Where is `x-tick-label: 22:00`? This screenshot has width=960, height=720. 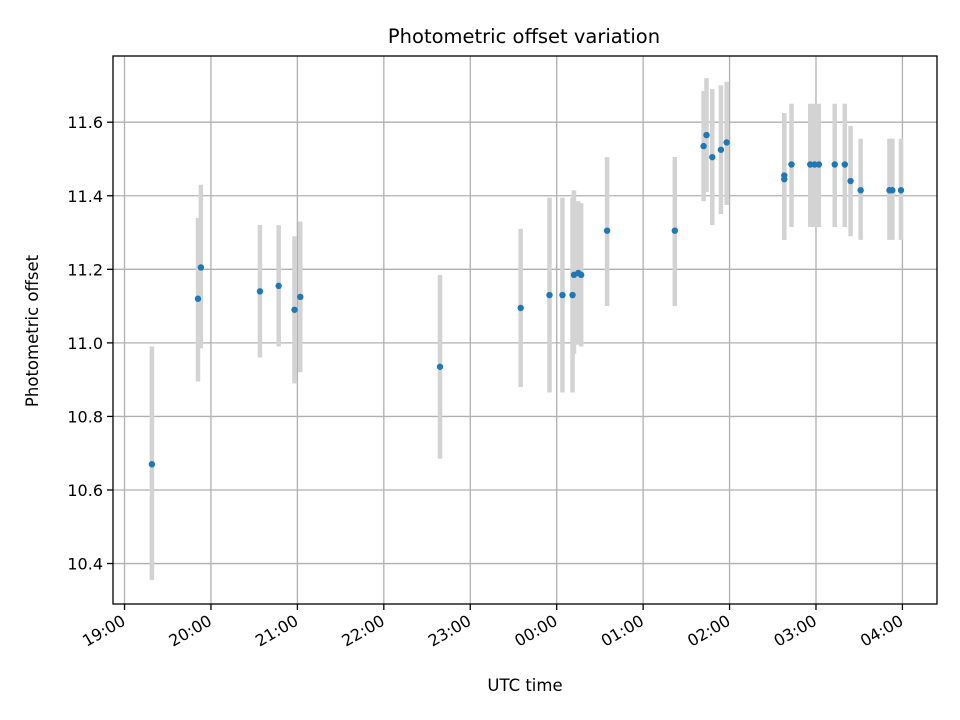
x-tick-label: 22:00 is located at coordinates (362, 631).